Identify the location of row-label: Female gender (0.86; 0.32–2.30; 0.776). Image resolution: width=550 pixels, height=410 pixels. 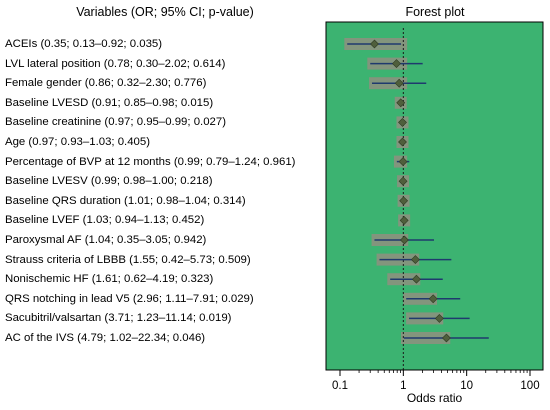
(106, 83).